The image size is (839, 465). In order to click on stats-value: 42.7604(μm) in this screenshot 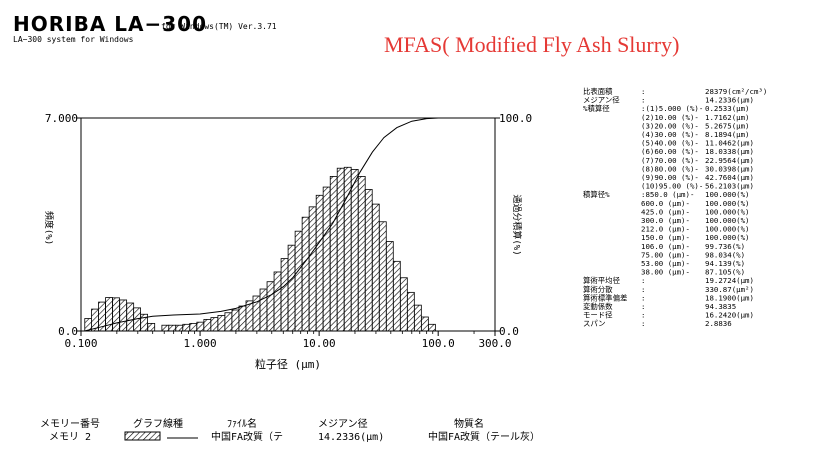, I will do `click(729, 177)`.